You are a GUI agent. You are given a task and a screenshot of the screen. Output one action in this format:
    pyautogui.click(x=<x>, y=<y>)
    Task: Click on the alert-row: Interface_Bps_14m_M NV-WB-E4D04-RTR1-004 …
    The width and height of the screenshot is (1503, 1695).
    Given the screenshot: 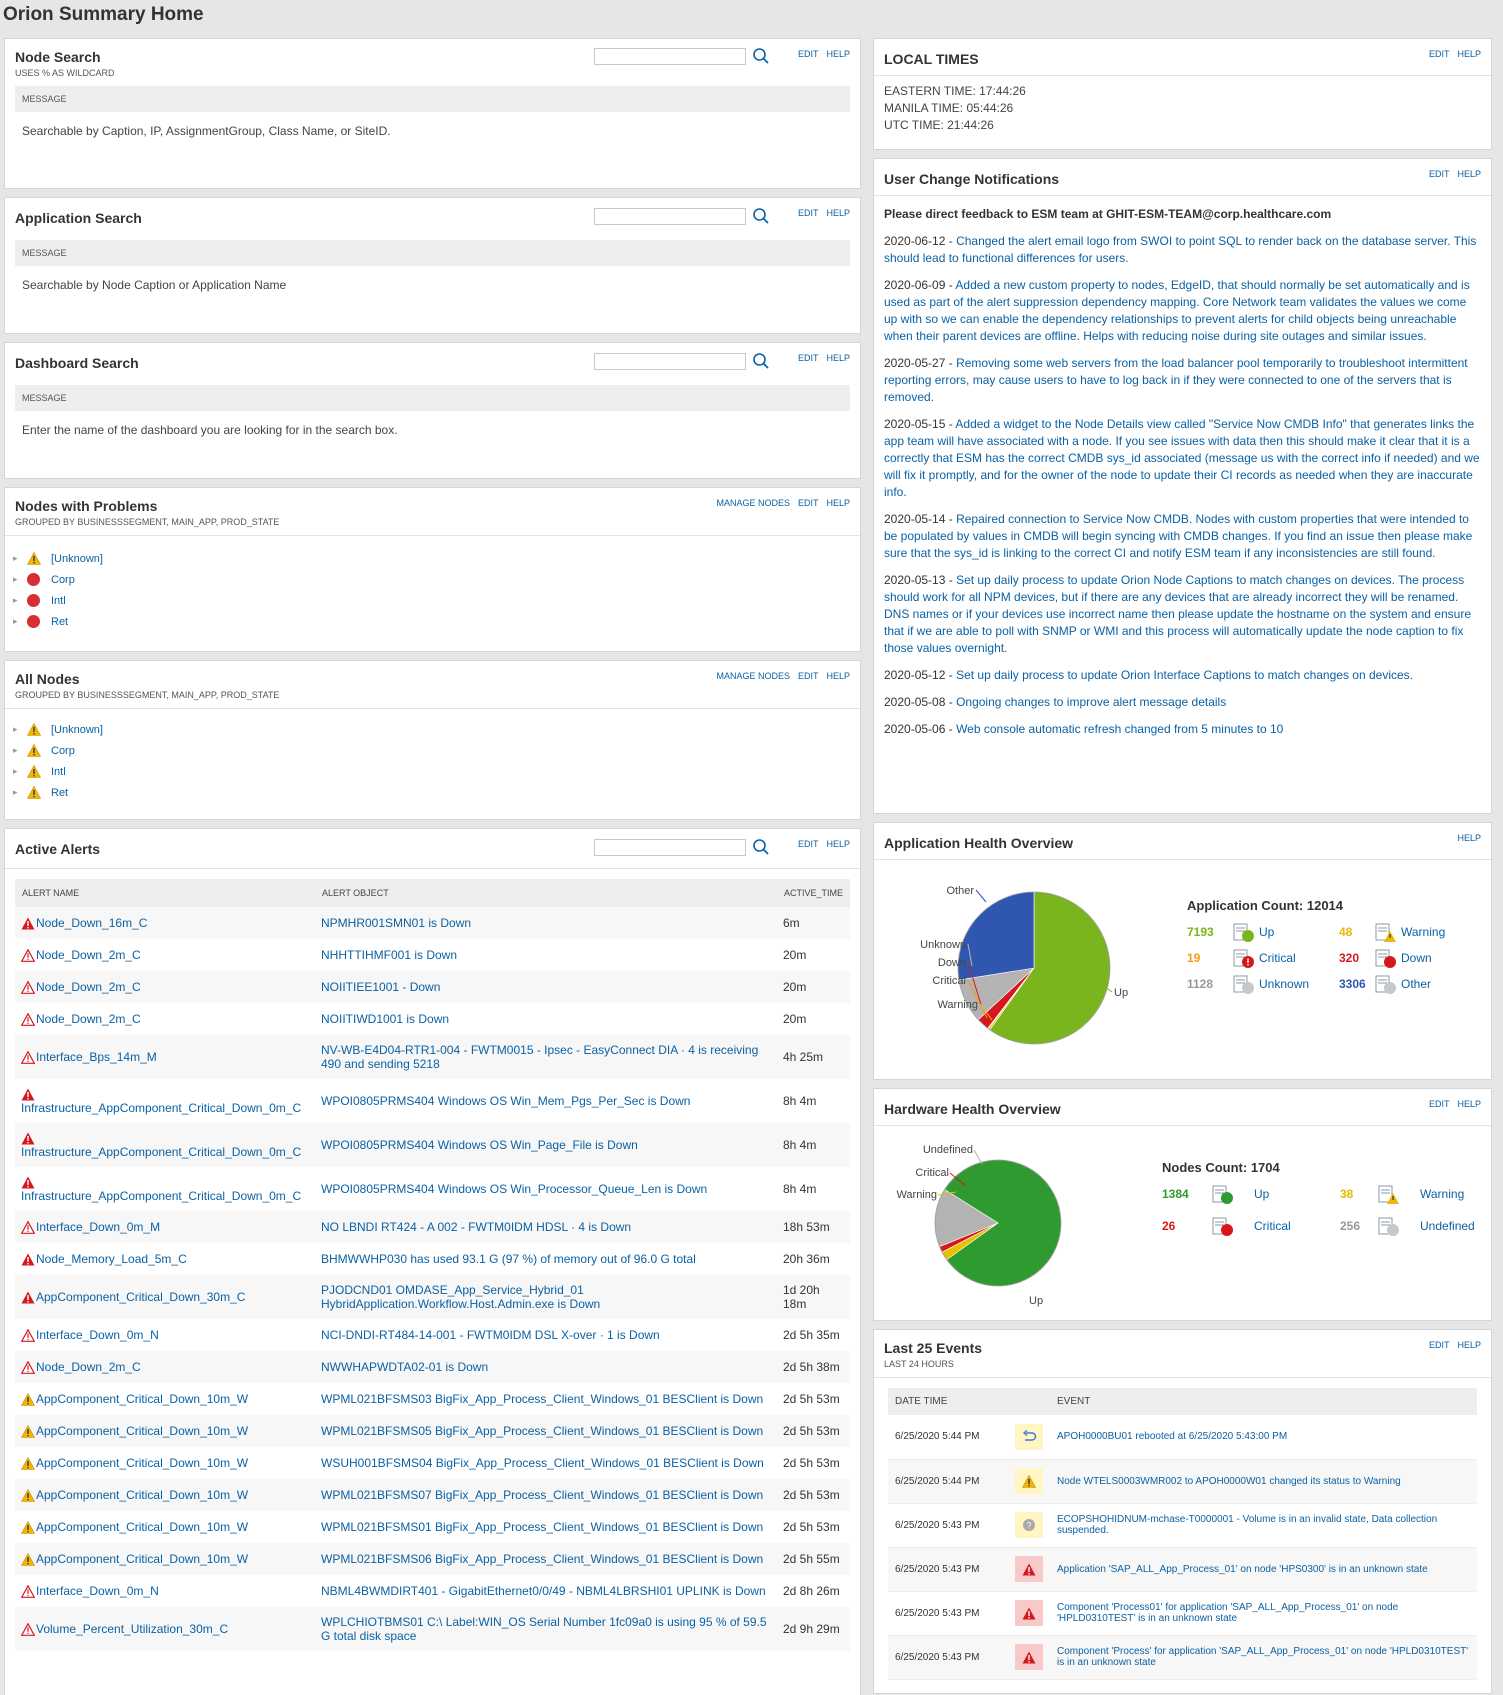 What is the action you would take?
    pyautogui.click(x=432, y=1057)
    